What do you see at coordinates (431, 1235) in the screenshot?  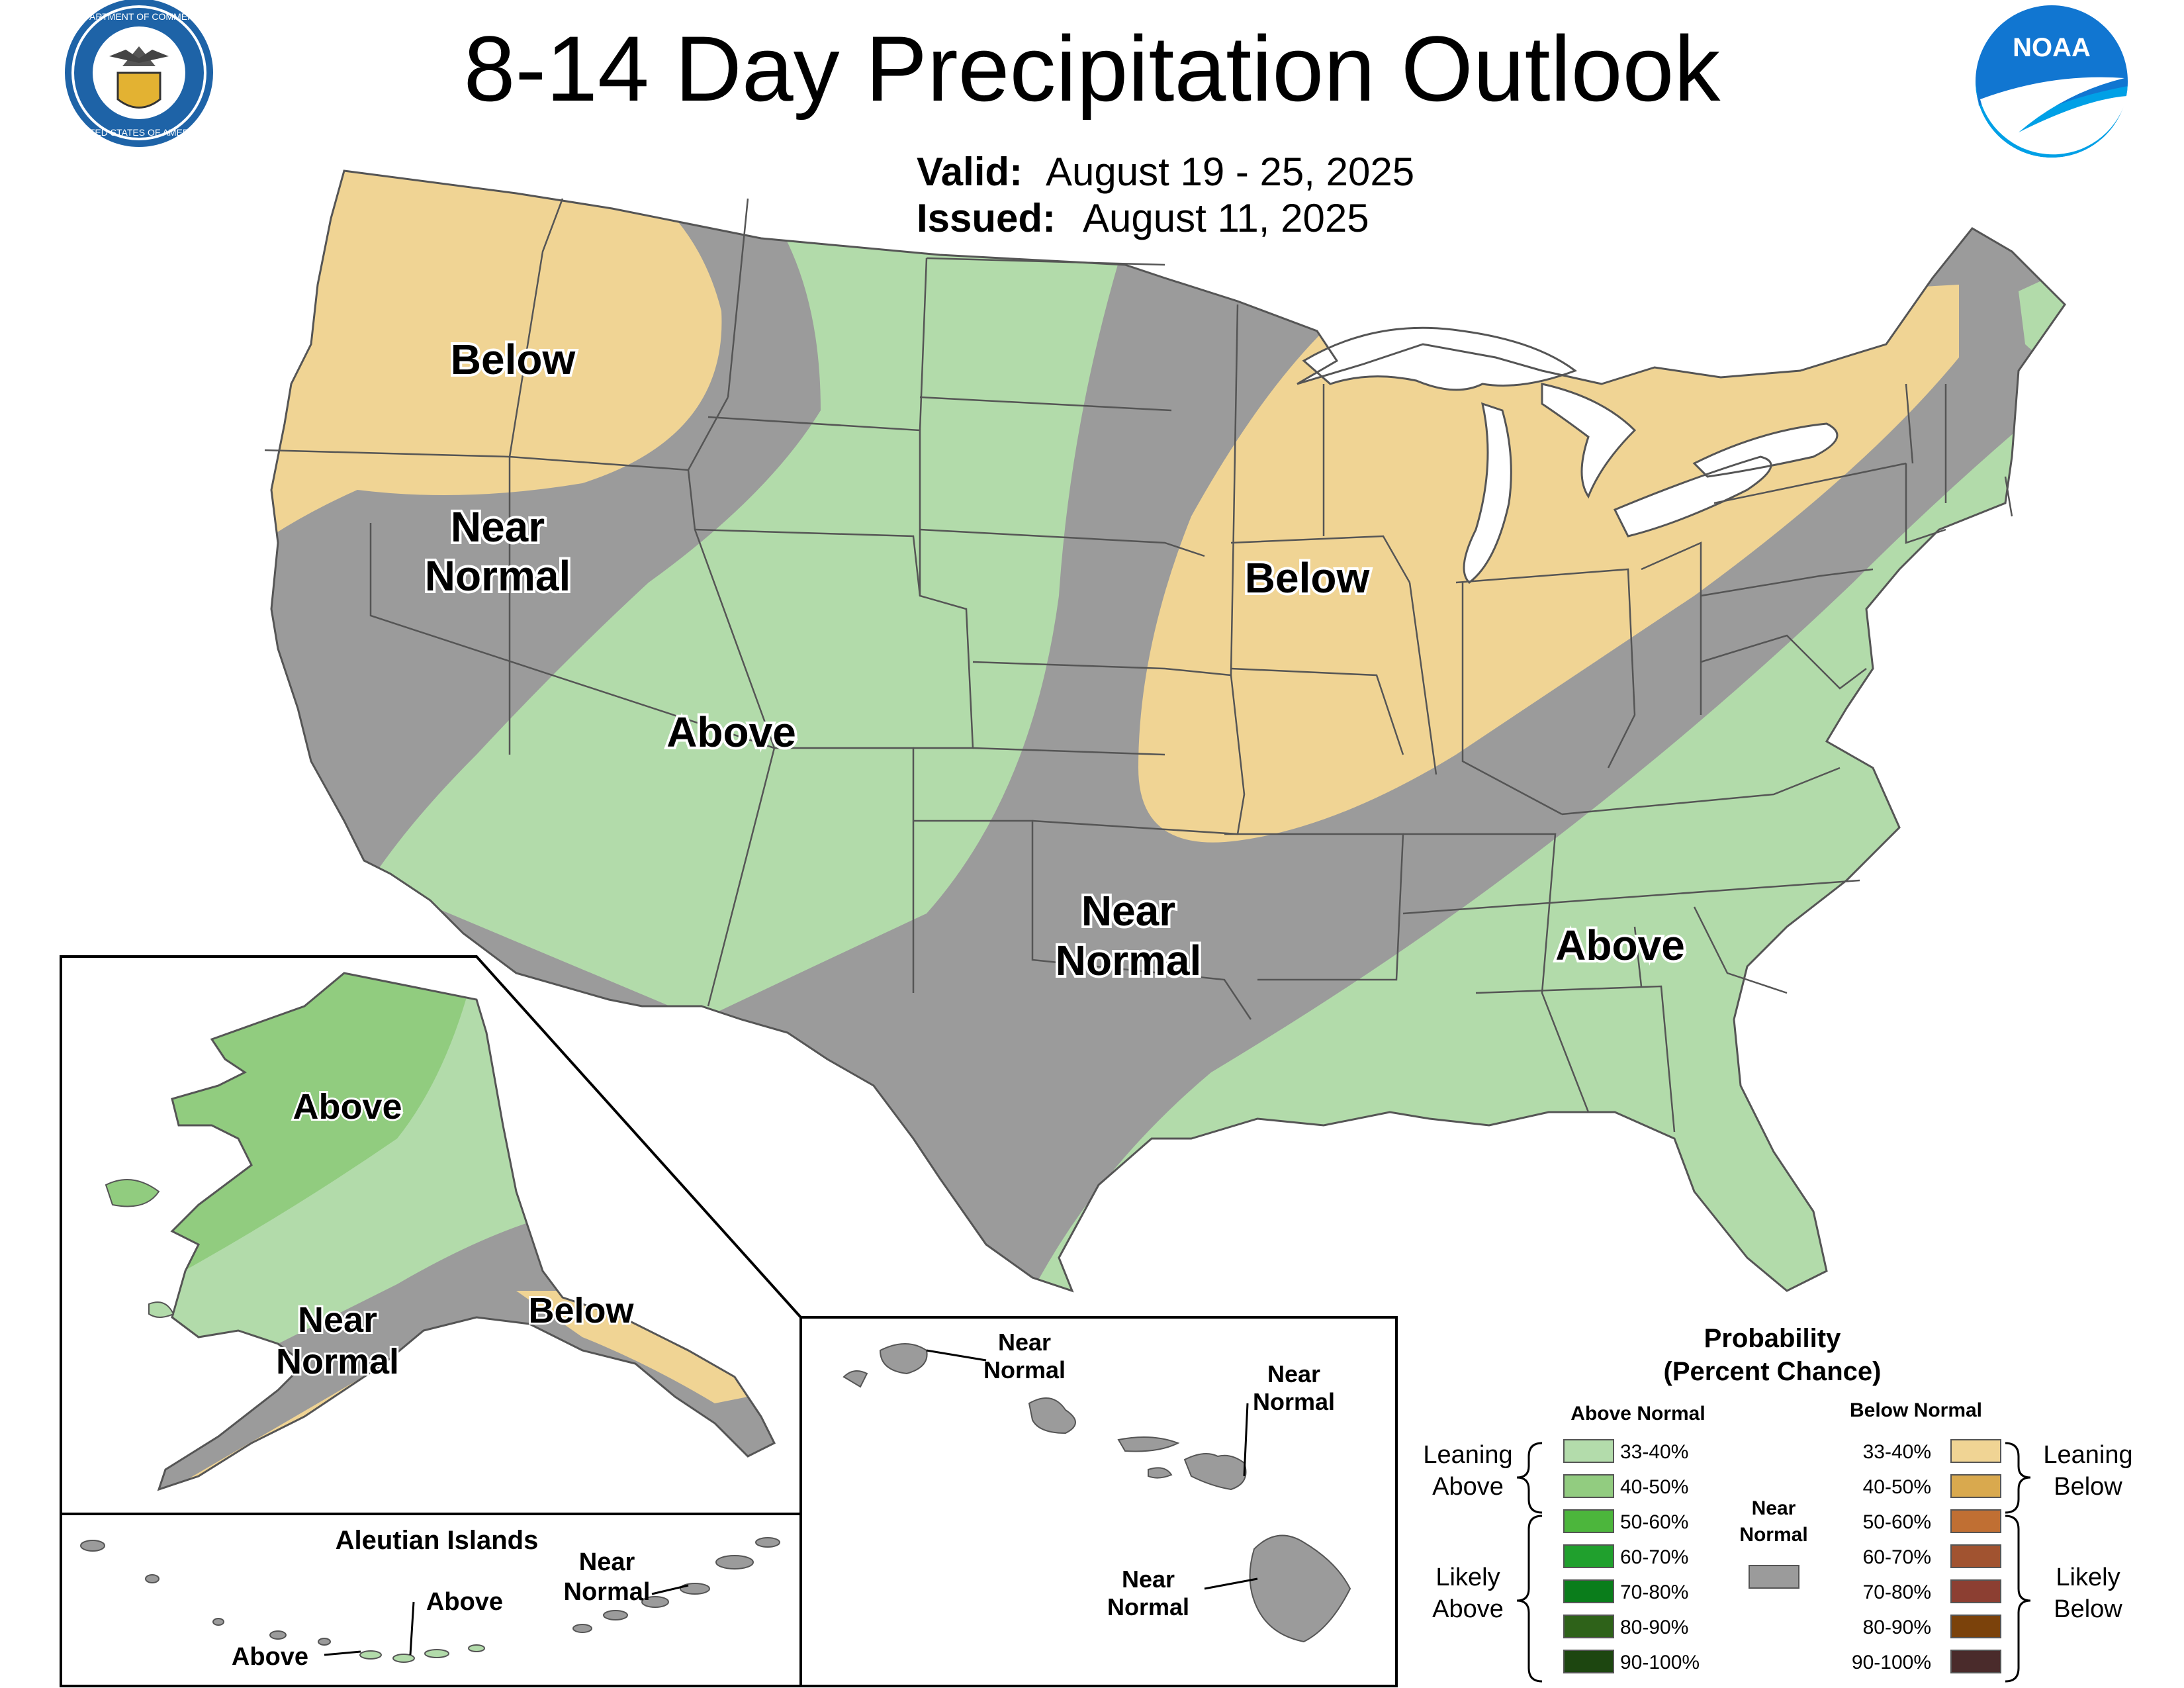 I see `alaska-inset: Above Near Normal Below` at bounding box center [431, 1235].